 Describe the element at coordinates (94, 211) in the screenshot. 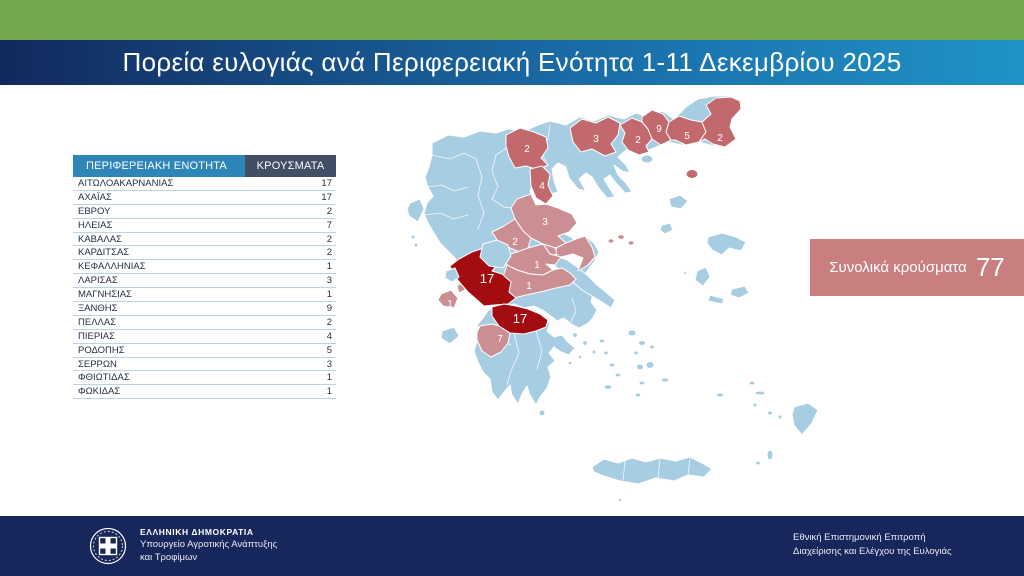

I see `region-name: ΕΒΡΟΥ` at that location.